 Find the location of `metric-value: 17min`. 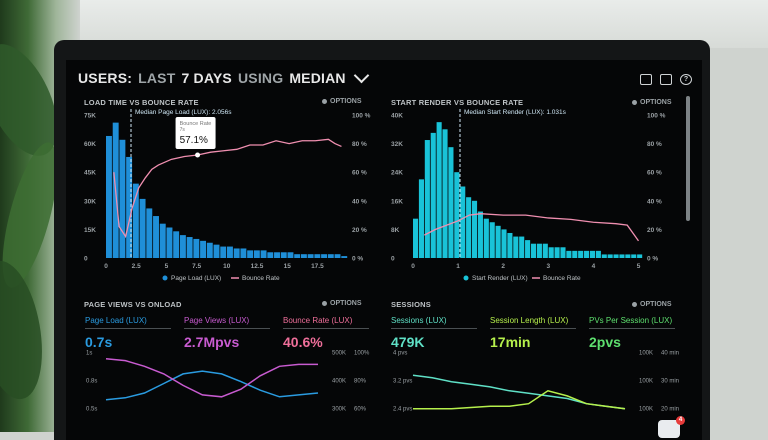

metric-value: 17min is located at coordinates (510, 342).